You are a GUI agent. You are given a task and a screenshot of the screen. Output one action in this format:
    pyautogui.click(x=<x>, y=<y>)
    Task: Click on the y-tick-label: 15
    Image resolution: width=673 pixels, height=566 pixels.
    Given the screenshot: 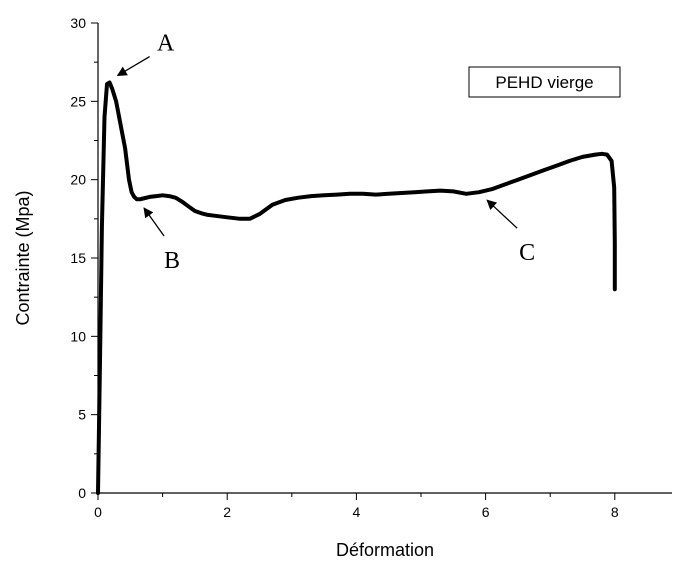 What is the action you would take?
    pyautogui.click(x=78, y=258)
    